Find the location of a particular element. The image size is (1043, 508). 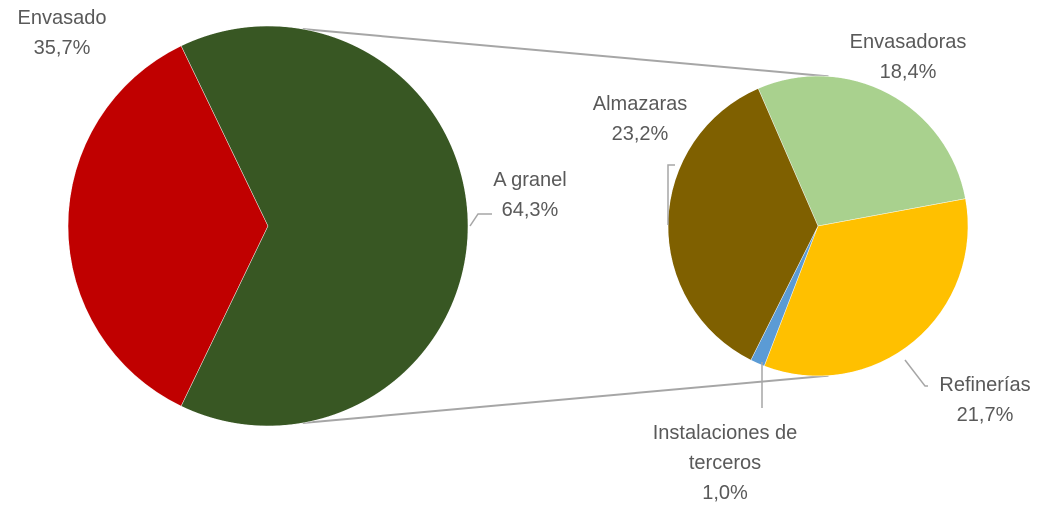

data-label: A granel 64,3% is located at coordinates (529, 195).